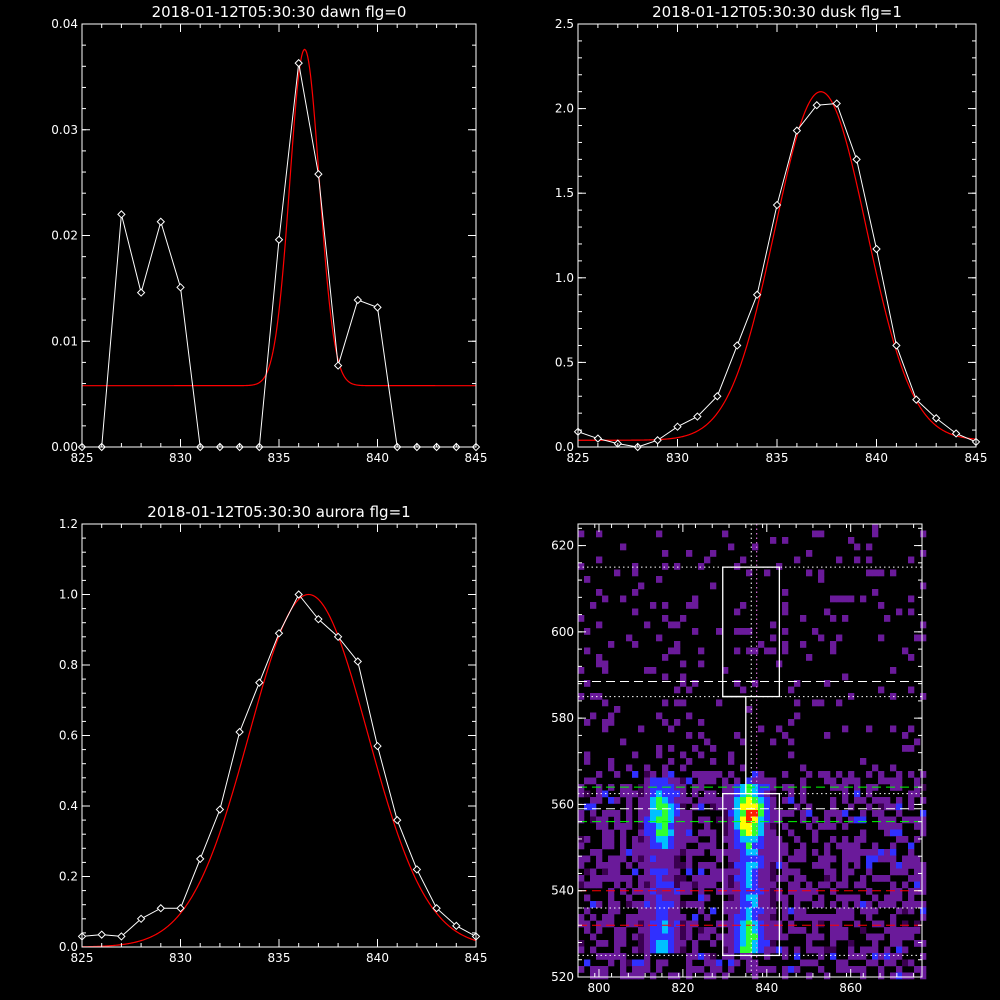 This screenshot has width=1000, height=1000. What do you see at coordinates (682, 988) in the screenshot?
I see `x-tick-label: 820` at bounding box center [682, 988].